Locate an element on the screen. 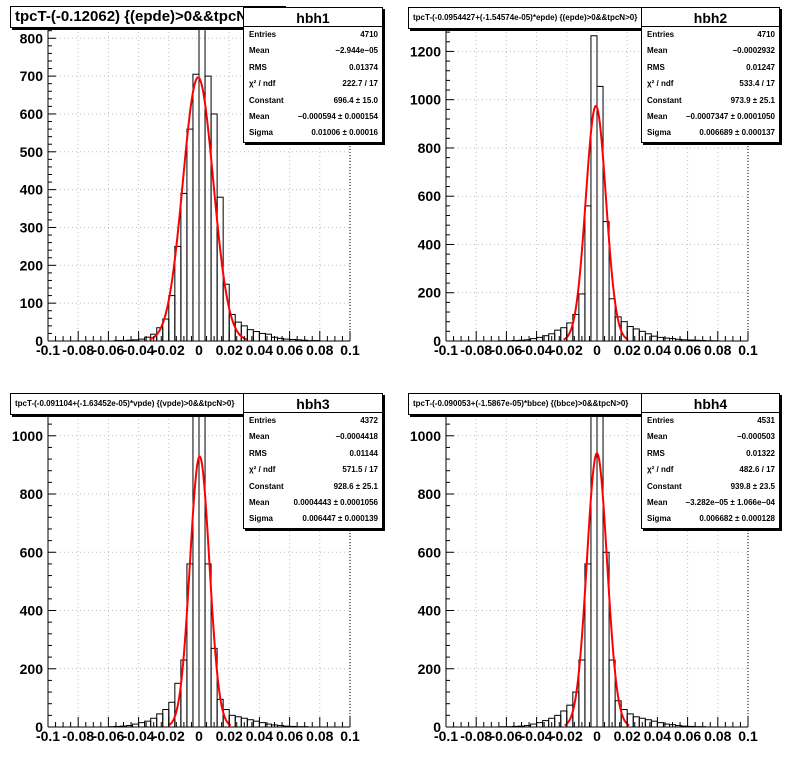 This screenshot has height=772, width=796. stats-value: −0.0002932 is located at coordinates (754, 51).